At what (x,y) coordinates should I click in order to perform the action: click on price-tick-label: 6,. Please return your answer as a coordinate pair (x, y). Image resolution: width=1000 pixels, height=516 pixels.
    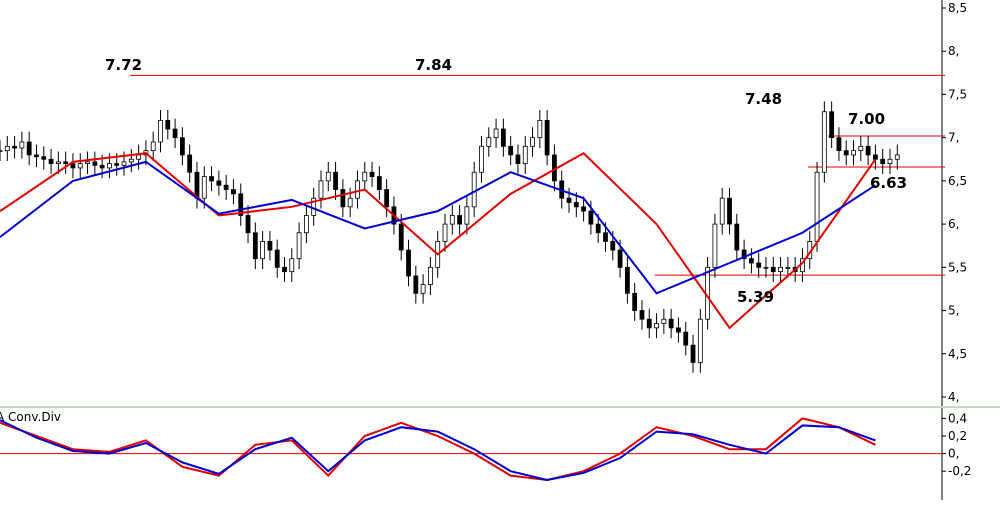
    Looking at the image, I should click on (953, 224).